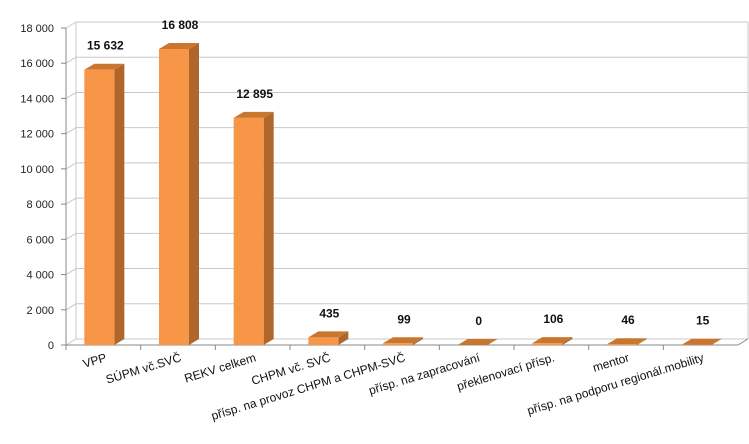  I want to click on floor-edge, so click(743, 342).